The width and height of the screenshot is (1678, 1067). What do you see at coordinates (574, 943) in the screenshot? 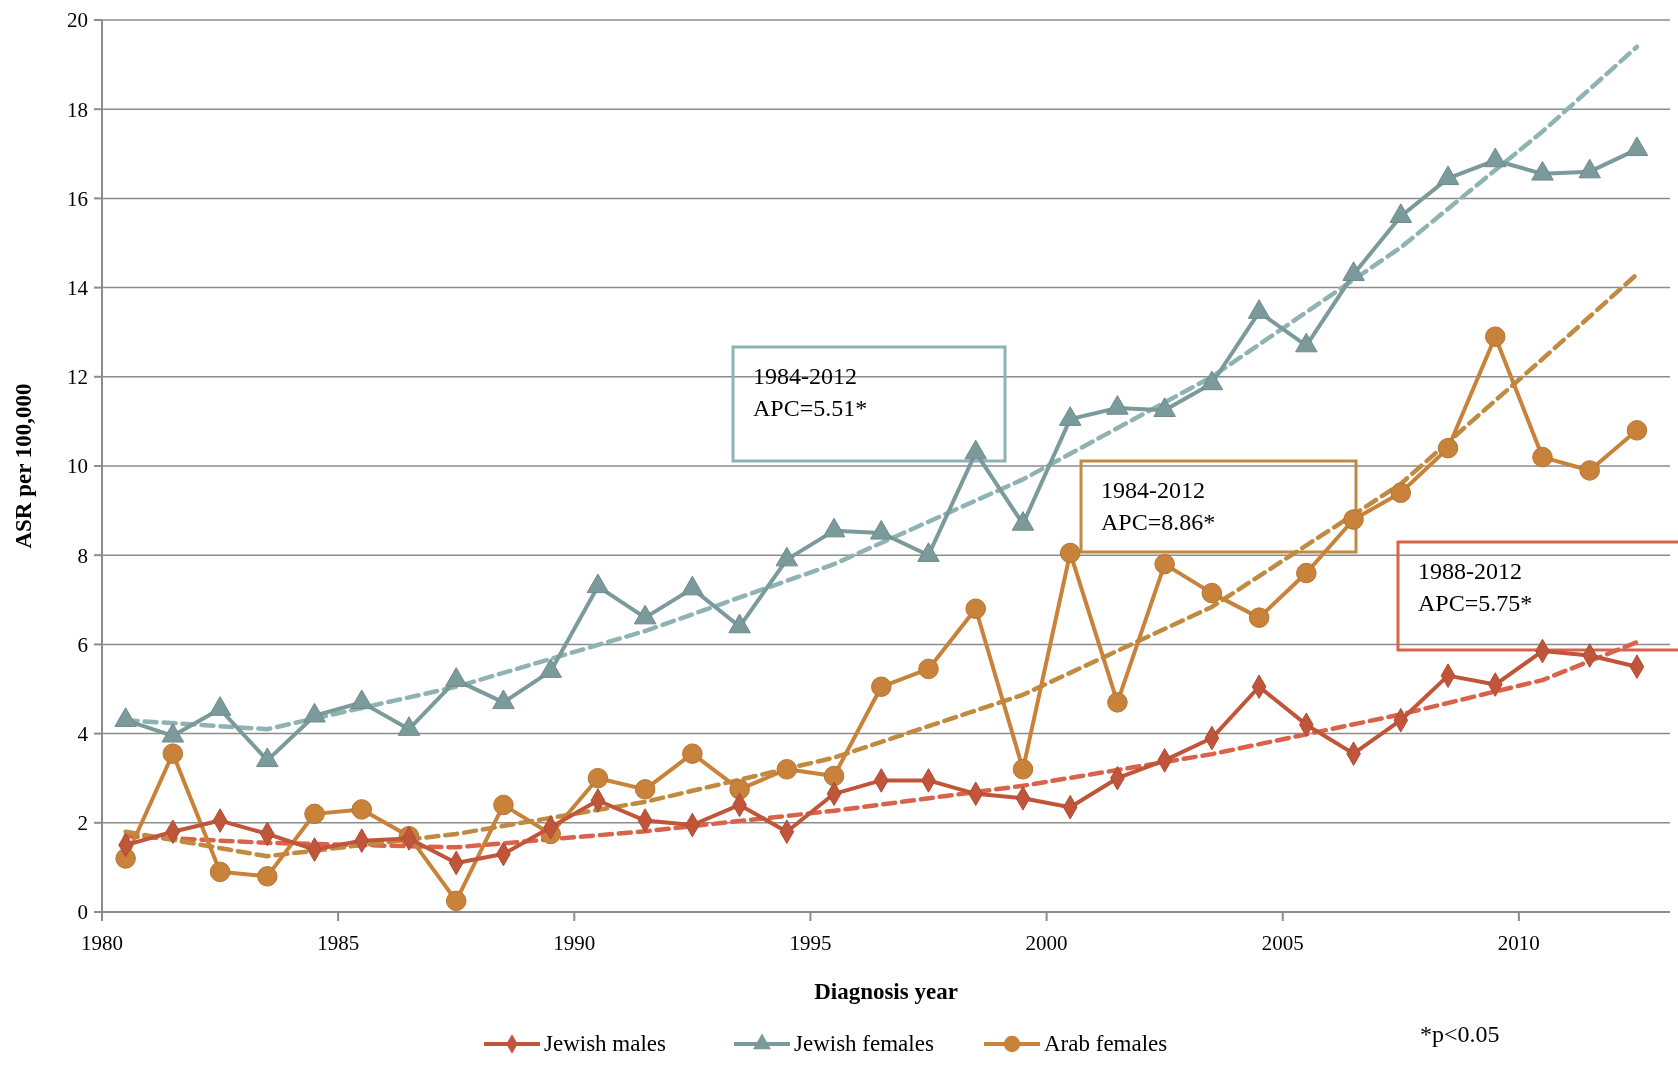
I see `x-tick-label: 1990` at bounding box center [574, 943].